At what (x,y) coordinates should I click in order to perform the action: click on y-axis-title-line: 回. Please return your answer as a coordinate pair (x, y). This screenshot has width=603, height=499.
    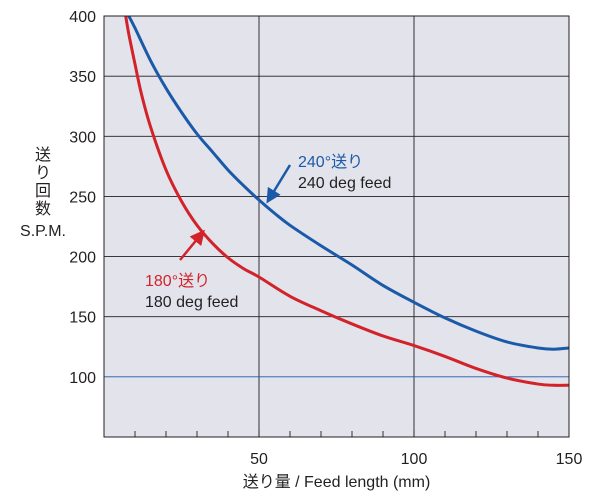
    Looking at the image, I should click on (43, 191).